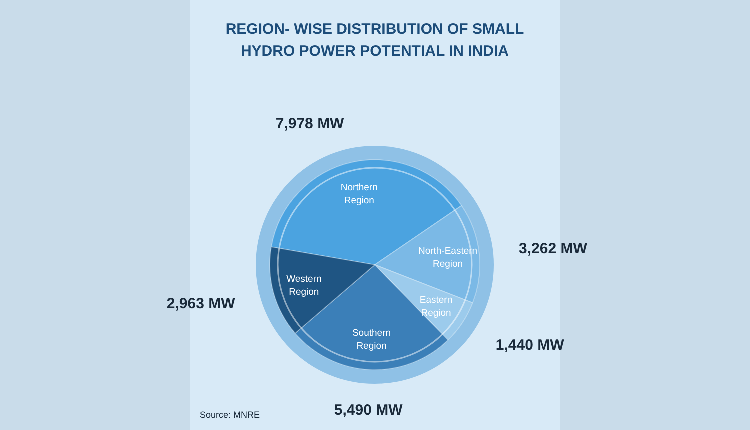 Image resolution: width=750 pixels, height=430 pixels. I want to click on chart-title: REGION- WISE DISTRIBUTION OF SMALL HYDRO POWER POTENTIAL IN INDIA, so click(375, 40).